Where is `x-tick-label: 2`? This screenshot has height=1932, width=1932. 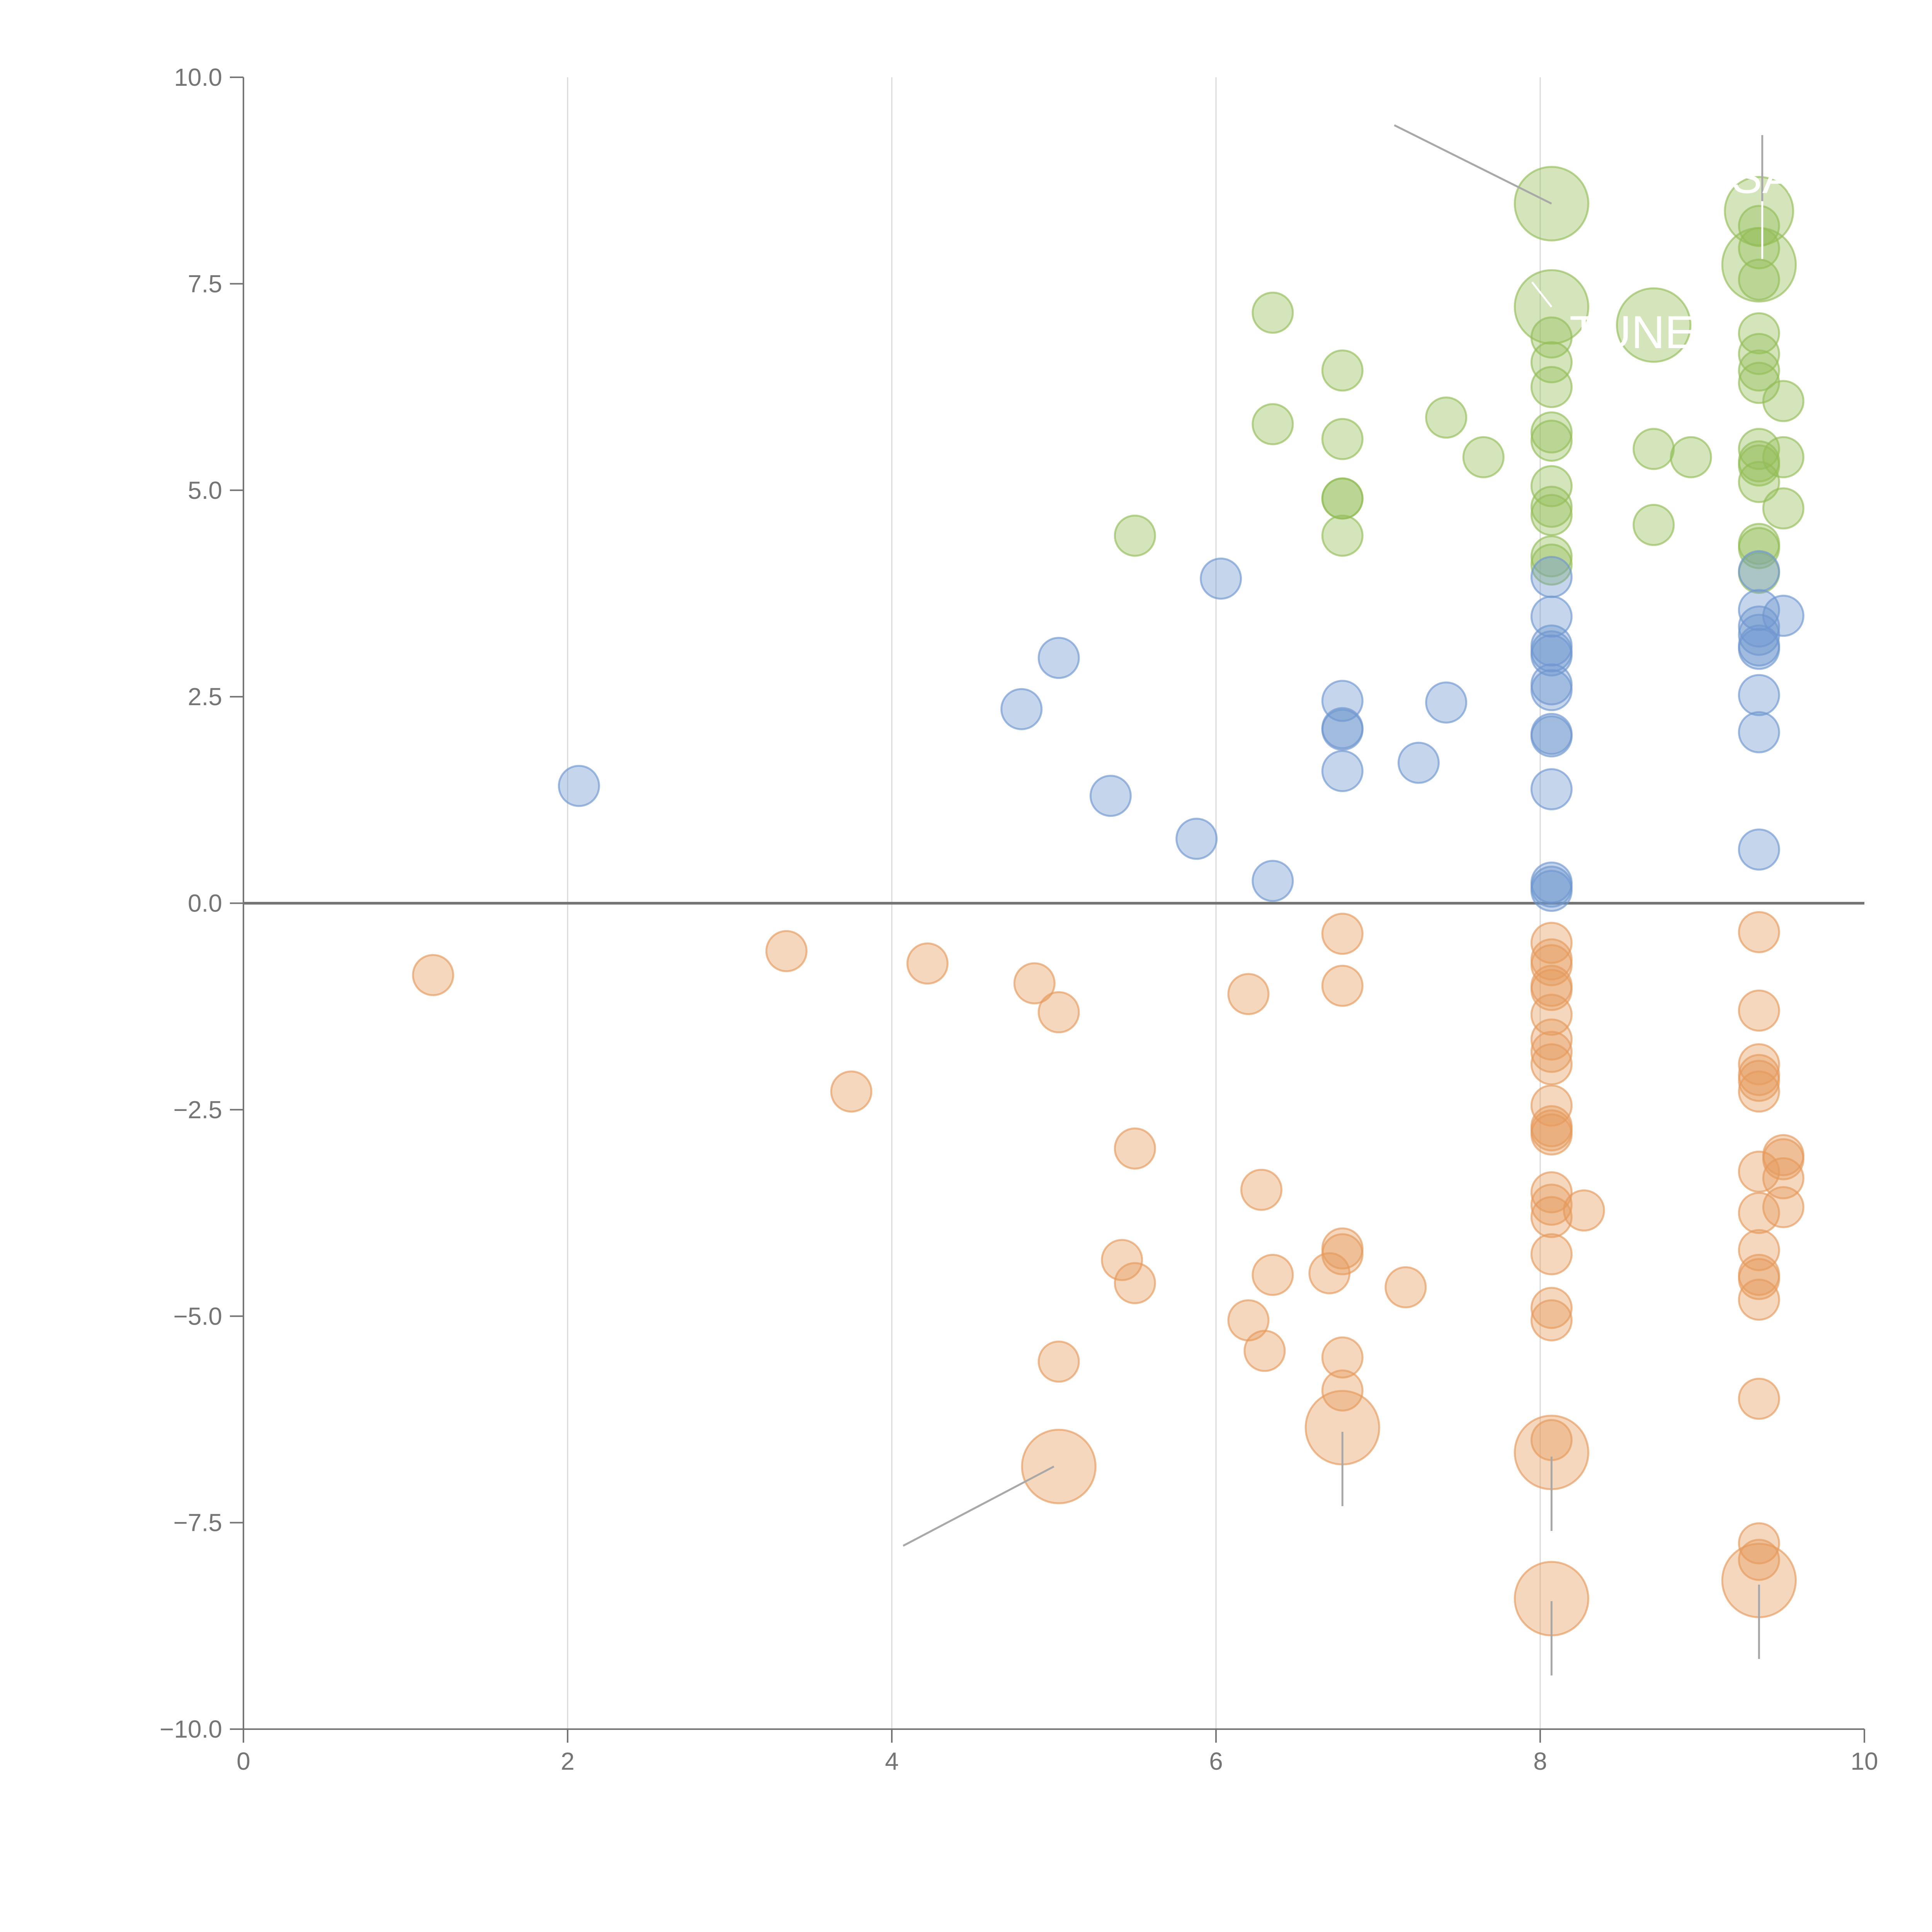
x-tick-label: 2 is located at coordinates (568, 1761).